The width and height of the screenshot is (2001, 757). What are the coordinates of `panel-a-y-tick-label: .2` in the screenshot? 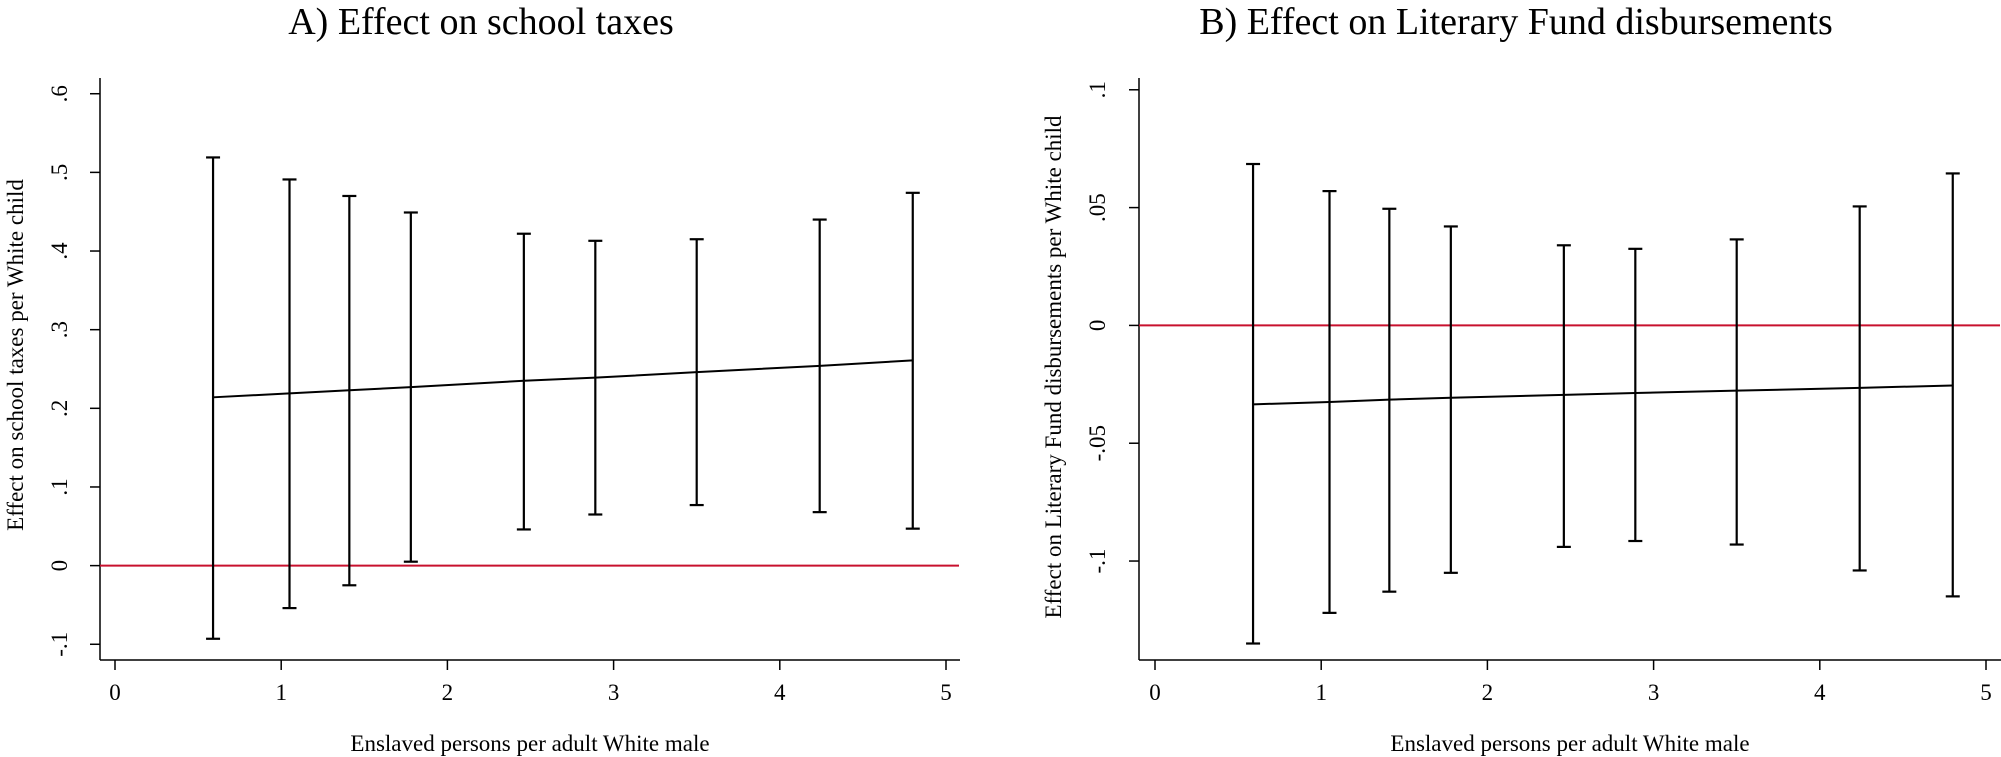 It's located at (59, 408).